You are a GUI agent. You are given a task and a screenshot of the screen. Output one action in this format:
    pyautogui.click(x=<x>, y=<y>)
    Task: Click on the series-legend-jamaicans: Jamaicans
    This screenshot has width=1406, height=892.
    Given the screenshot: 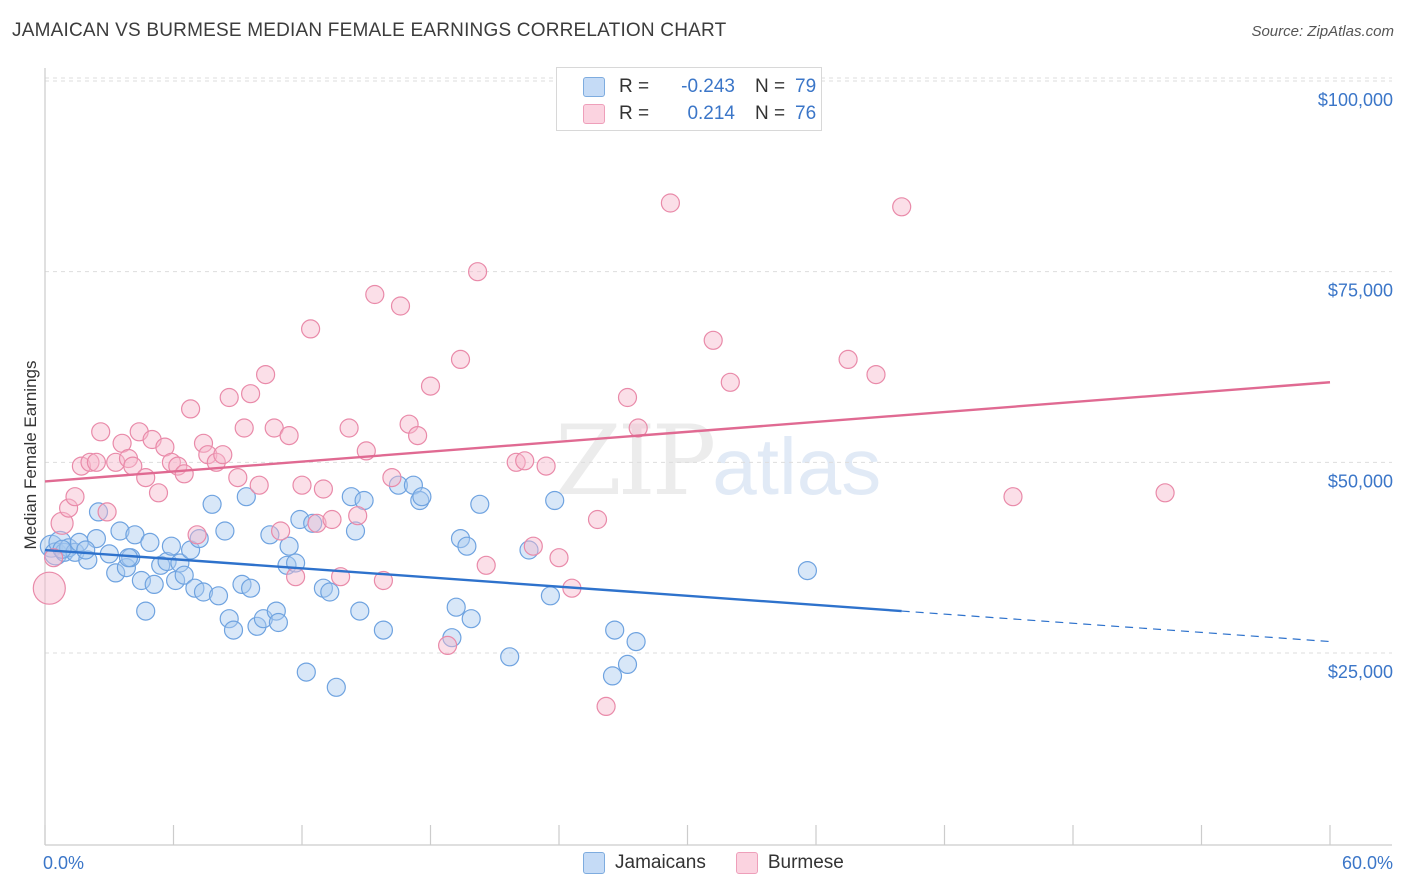 What is the action you would take?
    pyautogui.click(x=644, y=863)
    